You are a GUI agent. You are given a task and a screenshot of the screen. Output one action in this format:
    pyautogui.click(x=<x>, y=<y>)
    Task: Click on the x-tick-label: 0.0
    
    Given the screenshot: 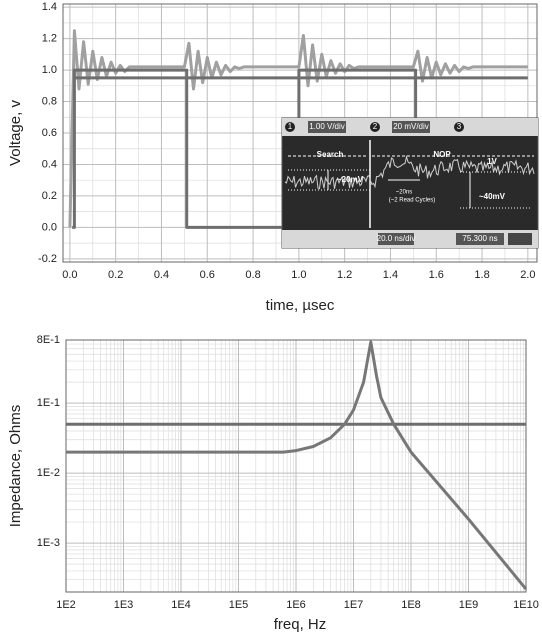 What is the action you would take?
    pyautogui.click(x=69, y=275)
    